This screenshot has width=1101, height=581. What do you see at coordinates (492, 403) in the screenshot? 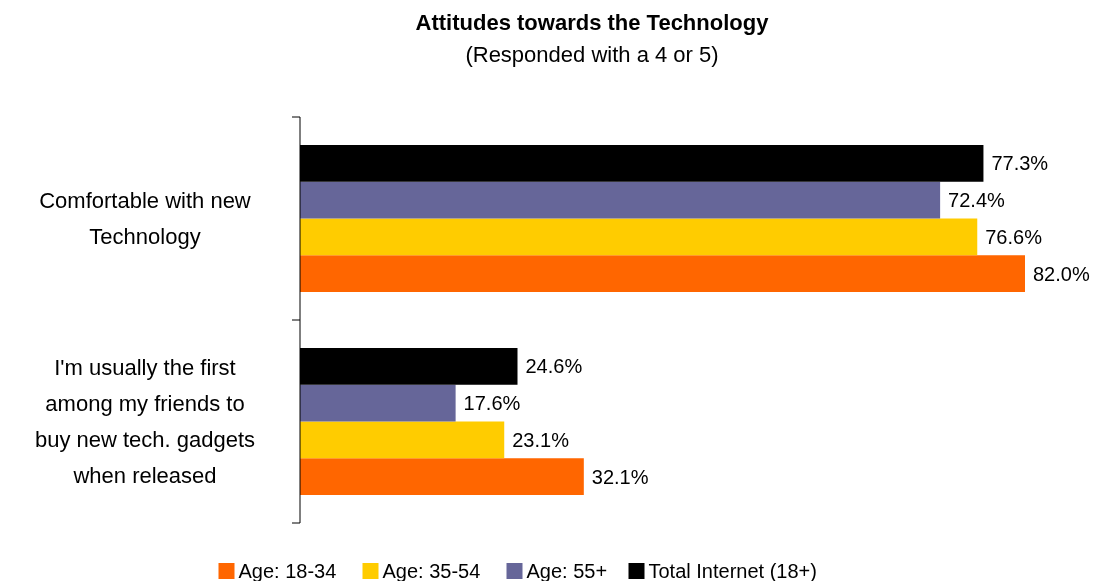
I see `data-label: 17.6%` at bounding box center [492, 403].